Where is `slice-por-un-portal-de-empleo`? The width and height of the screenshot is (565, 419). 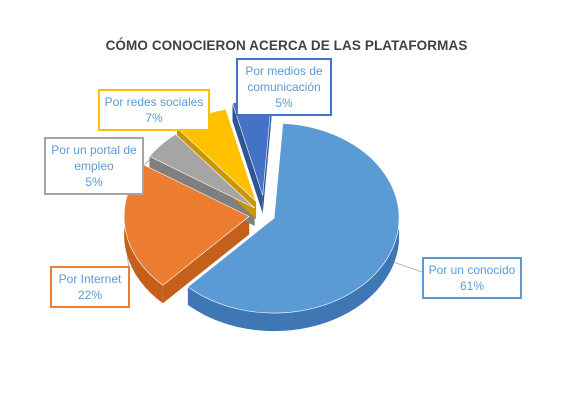 slice-por-un-portal-de-empleo is located at coordinates (202, 171).